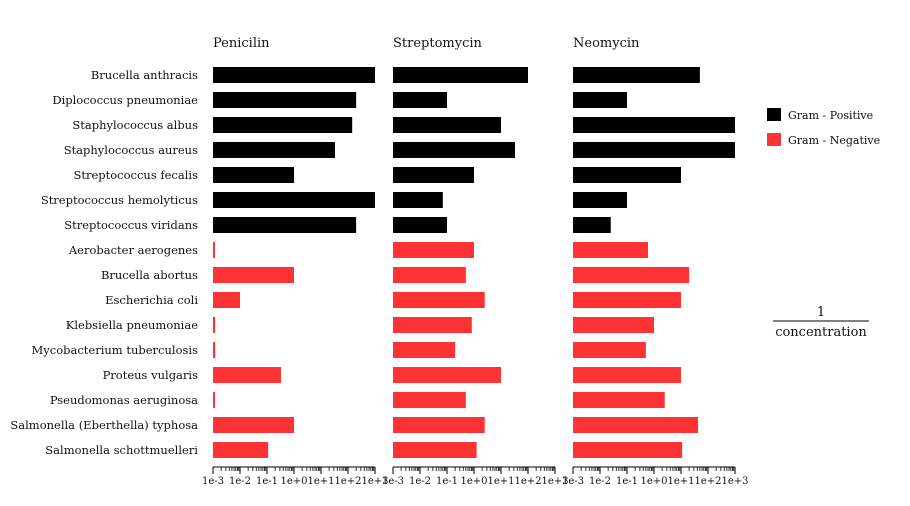 The width and height of the screenshot is (910, 506). What do you see at coordinates (121, 450) in the screenshot?
I see `bacteria-label: Salmonella schottmuelleri` at bounding box center [121, 450].